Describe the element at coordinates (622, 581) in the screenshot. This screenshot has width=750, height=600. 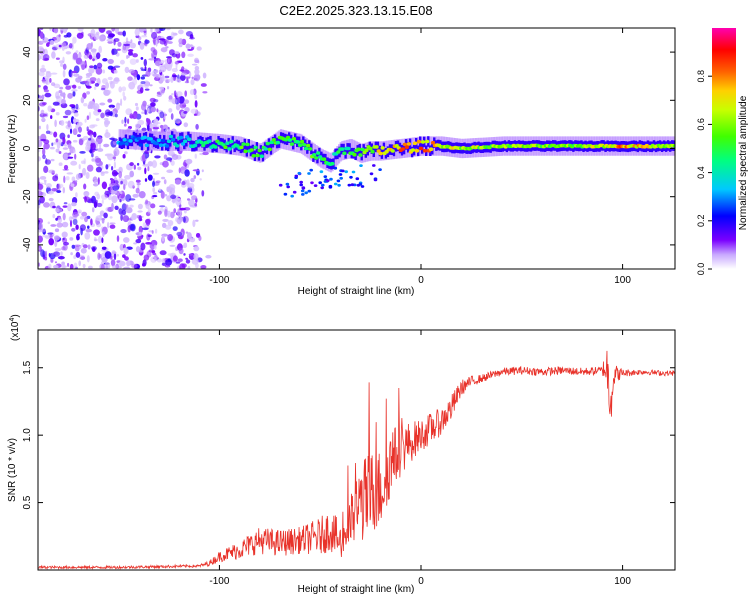
I see `snr-x-tick-label: 100` at that location.